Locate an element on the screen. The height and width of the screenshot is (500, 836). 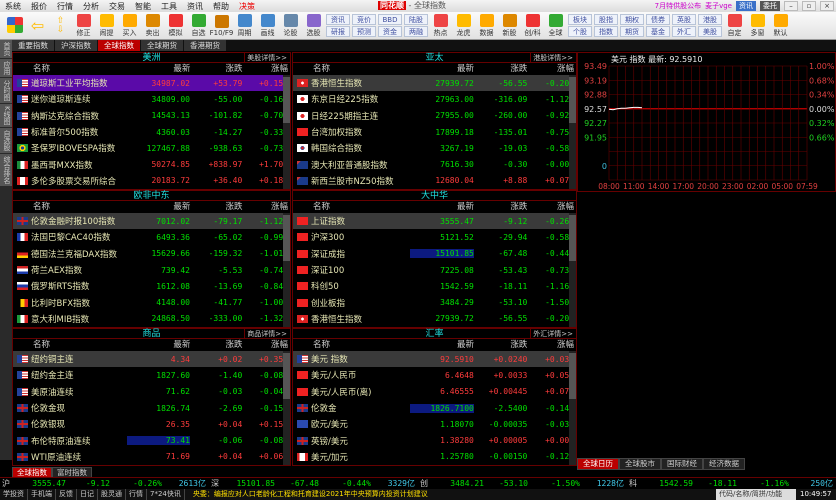
table-row: 德国法兰克福DAX指数 15629.66 -159.32 -1.01% is located at coordinates (151, 254).